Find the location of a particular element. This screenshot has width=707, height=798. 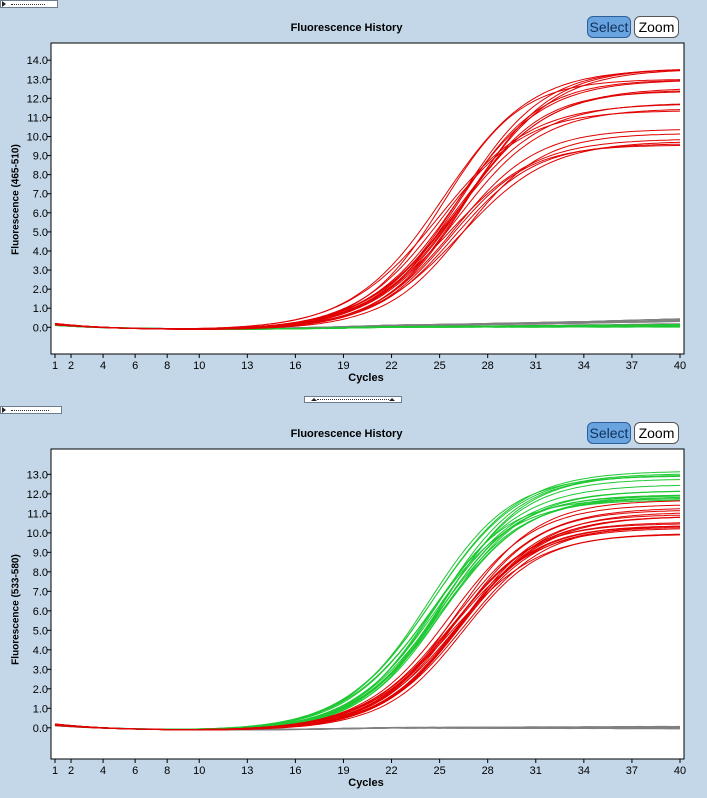

chart1-zoom-button: Zoom is located at coordinates (656, 27).